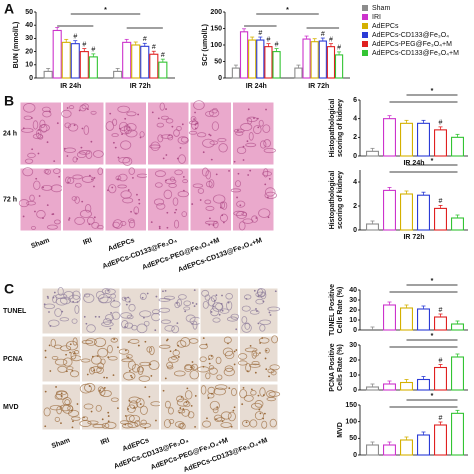 Image resolution: width=474 pixels, height=474 pixels. I want to click on y-tick-label: 100, so click(216, 45).